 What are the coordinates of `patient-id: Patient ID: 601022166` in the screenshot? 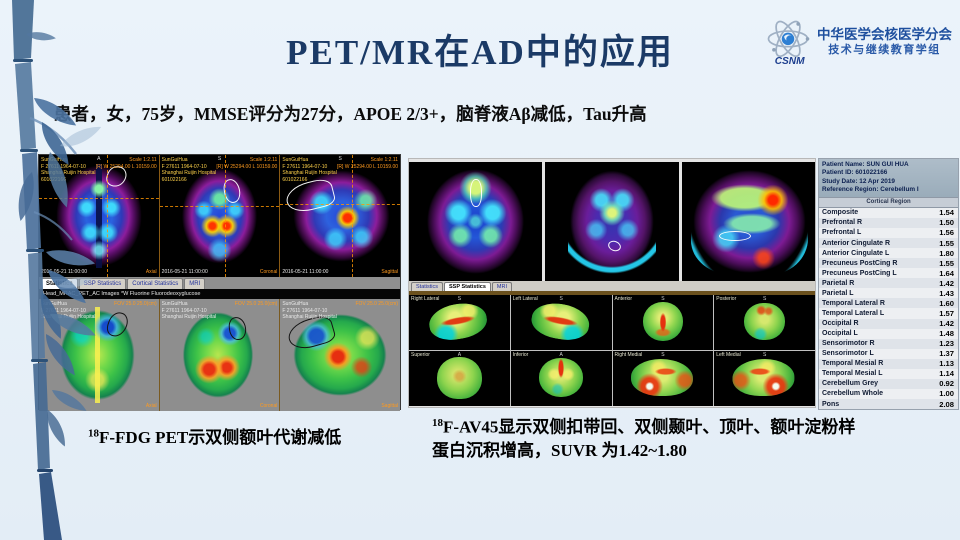 It's located at (855, 173).